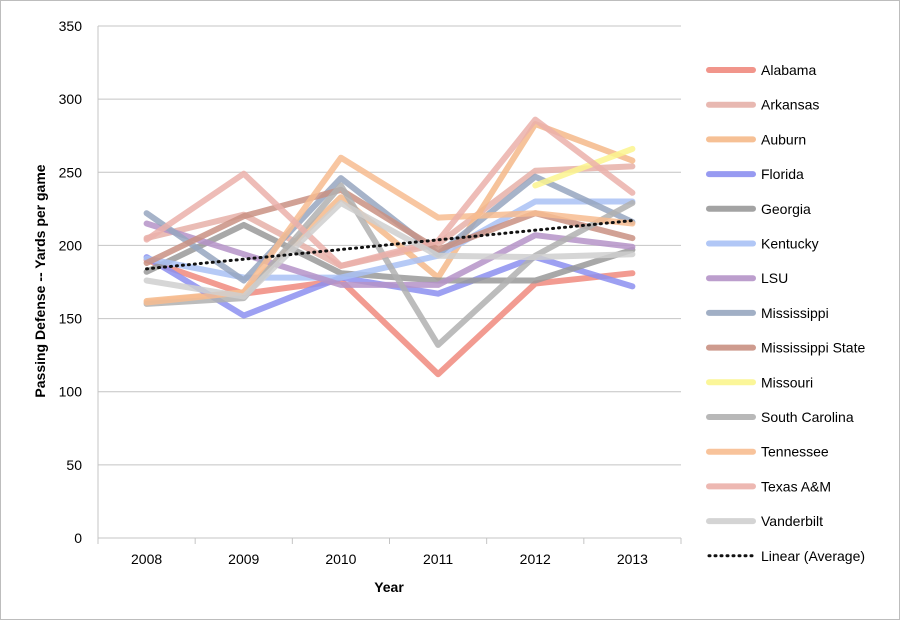  Describe the element at coordinates (813, 556) in the screenshot. I see `legend-label-linear-average: Linear (Average)` at that location.